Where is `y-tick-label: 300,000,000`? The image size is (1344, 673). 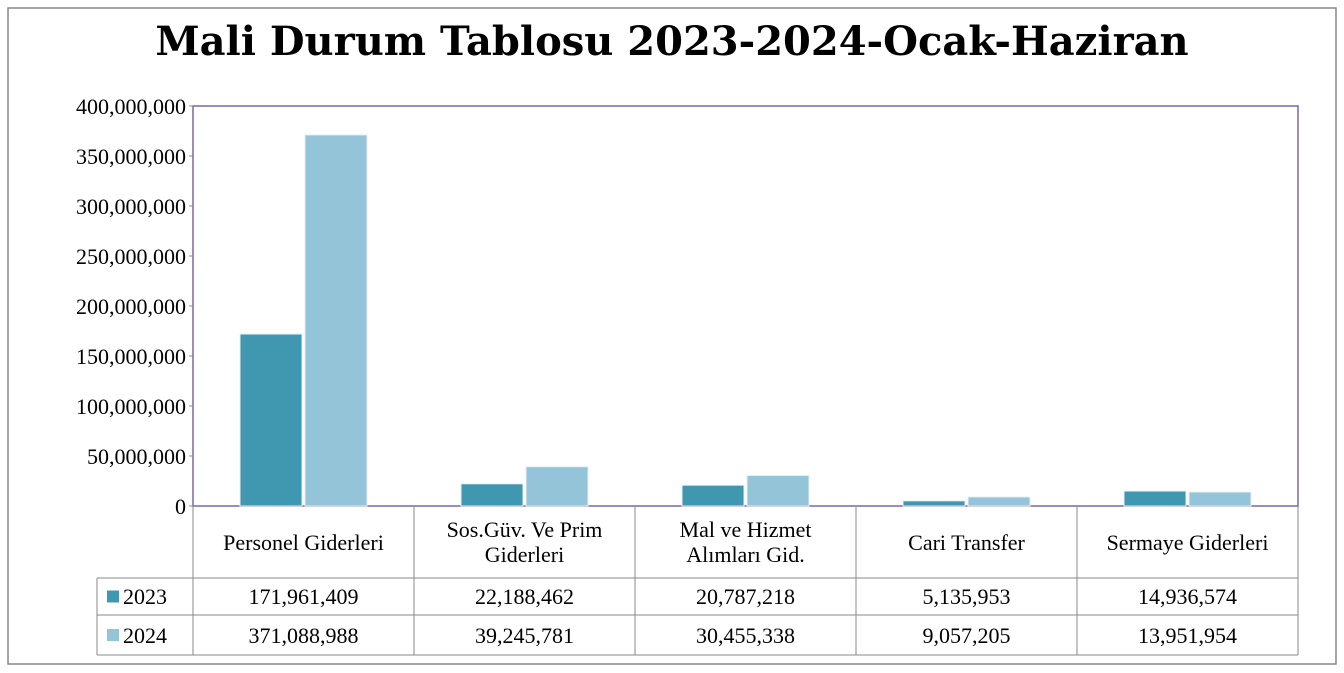
y-tick-label: 300,000,000 is located at coordinates (131, 206).